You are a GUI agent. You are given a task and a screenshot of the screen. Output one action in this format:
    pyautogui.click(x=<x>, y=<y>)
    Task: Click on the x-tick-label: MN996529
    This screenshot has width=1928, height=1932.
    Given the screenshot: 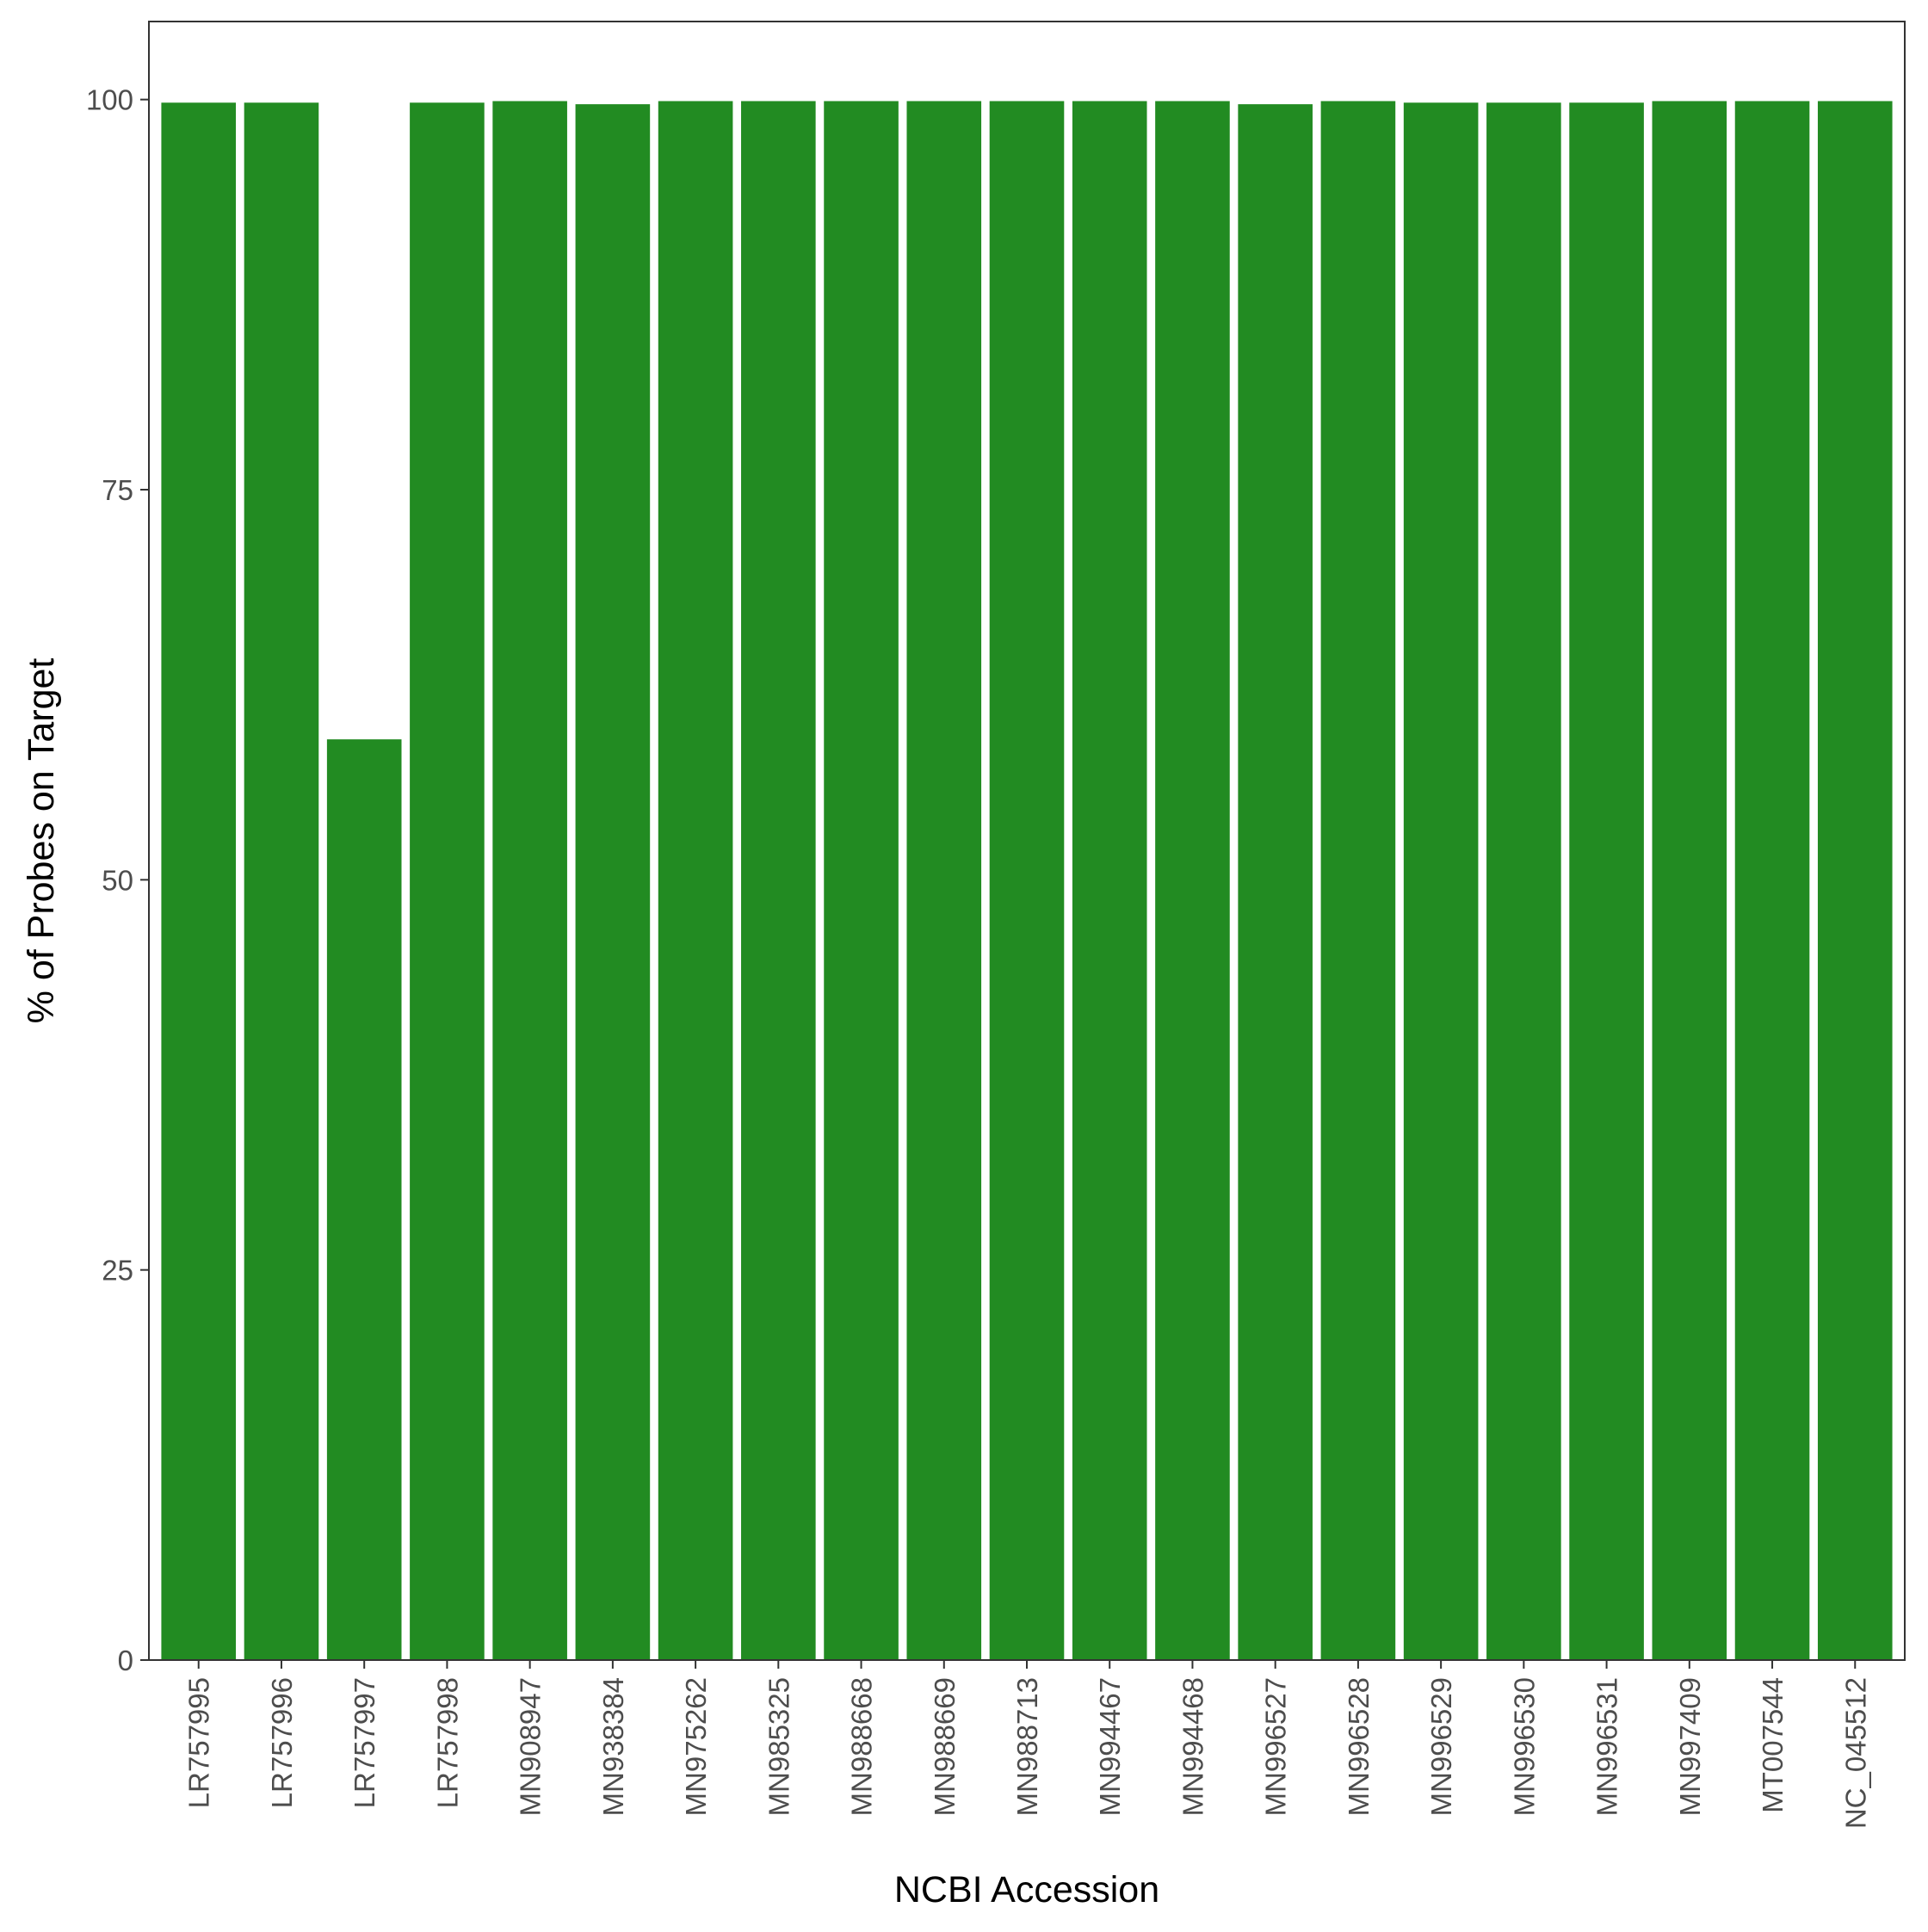 What is the action you would take?
    pyautogui.click(x=1441, y=1746)
    